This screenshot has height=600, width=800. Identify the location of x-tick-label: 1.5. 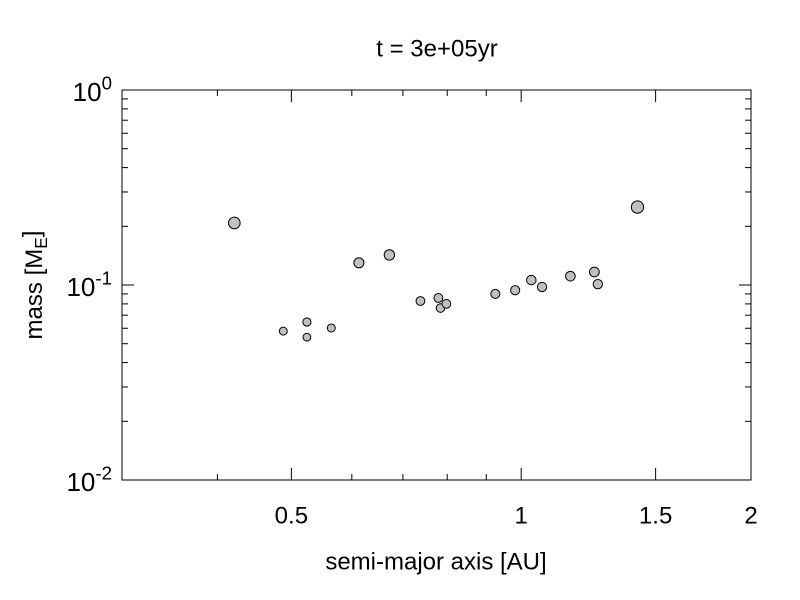
(655, 515).